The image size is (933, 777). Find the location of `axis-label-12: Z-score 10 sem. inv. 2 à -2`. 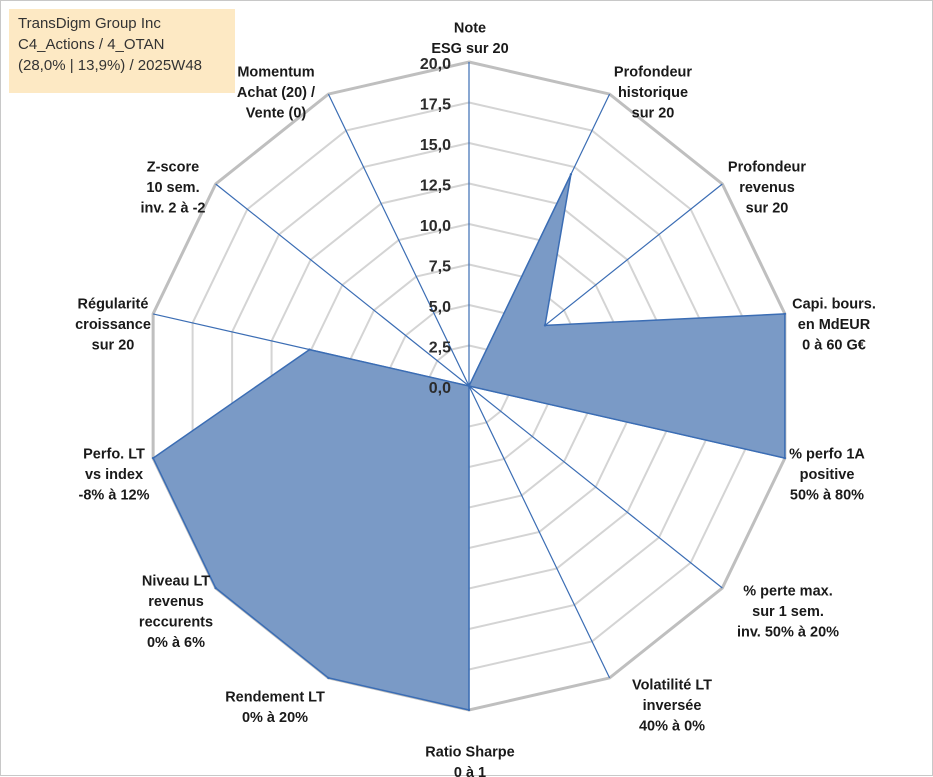

axis-label-12: Z-score 10 sem. inv. 2 à -2 is located at coordinates (172, 188).